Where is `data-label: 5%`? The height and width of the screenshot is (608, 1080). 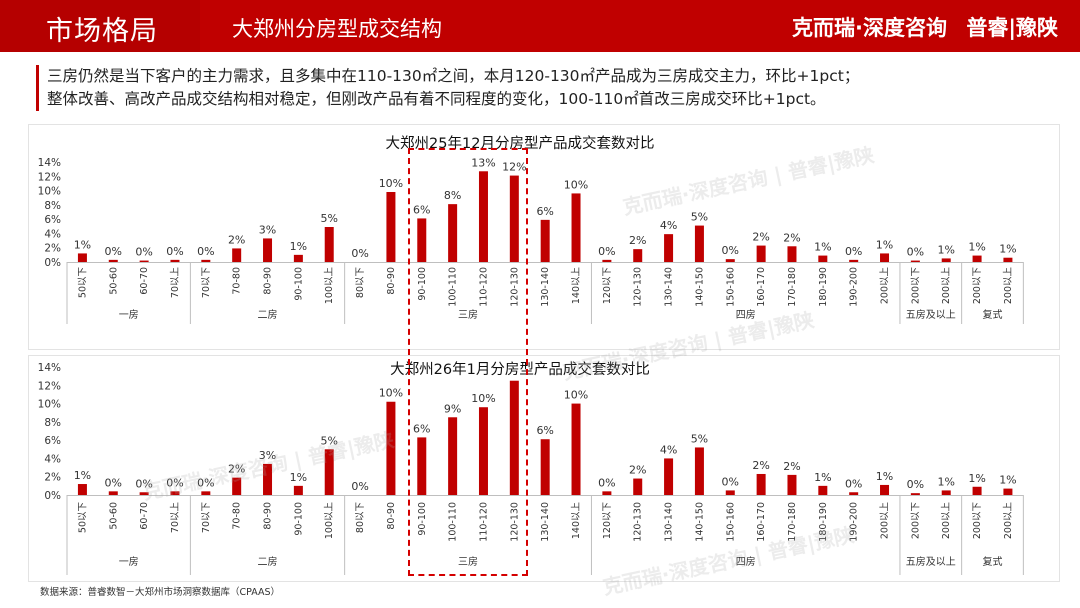
data-label: 5% is located at coordinates (699, 438).